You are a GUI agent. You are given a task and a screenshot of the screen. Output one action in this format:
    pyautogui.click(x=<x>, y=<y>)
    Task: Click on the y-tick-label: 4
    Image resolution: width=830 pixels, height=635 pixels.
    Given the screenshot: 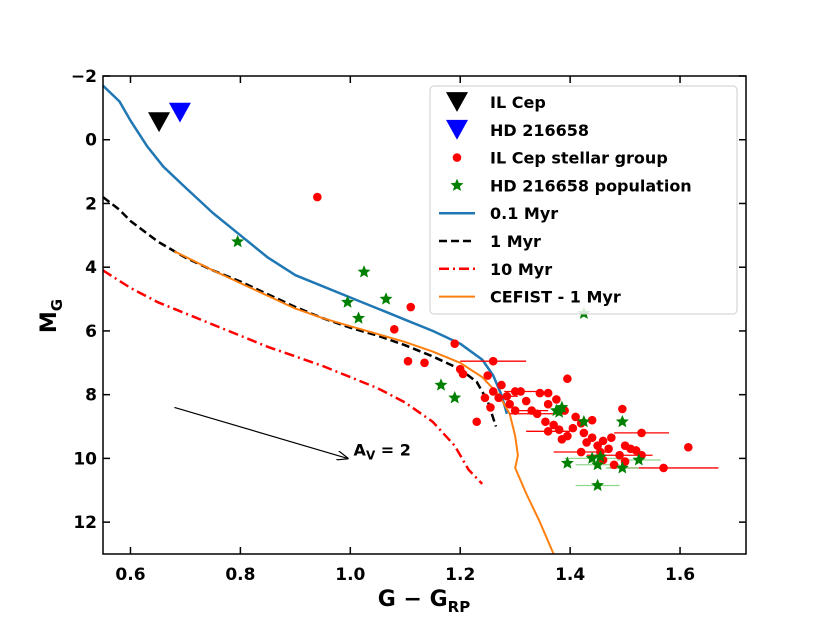 What is the action you would take?
    pyautogui.click(x=91, y=268)
    